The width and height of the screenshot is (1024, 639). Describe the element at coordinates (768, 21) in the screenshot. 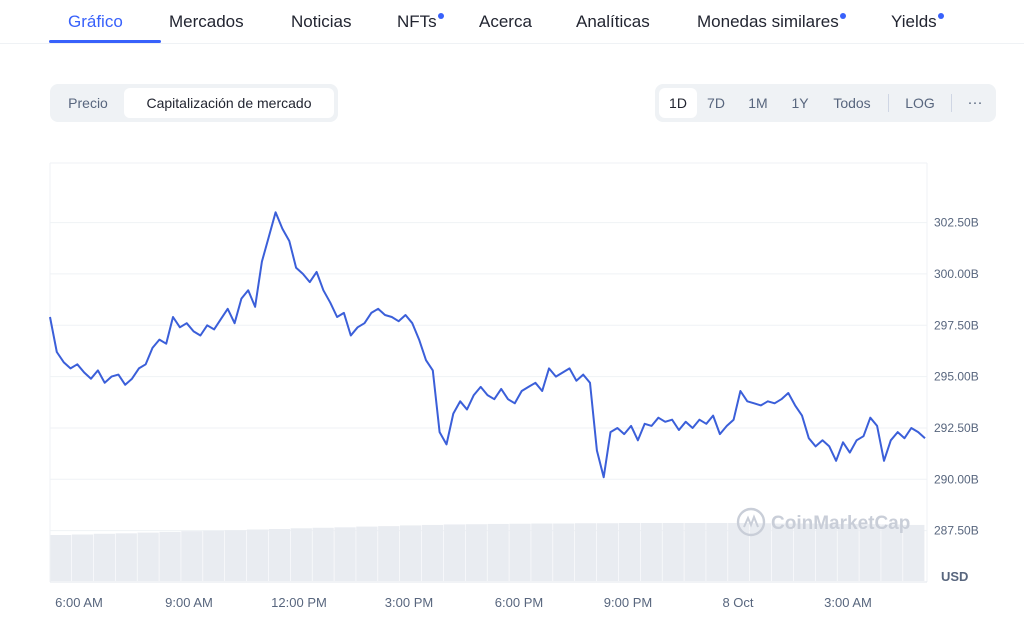

I see `tab-label: Monedas similares` at that location.